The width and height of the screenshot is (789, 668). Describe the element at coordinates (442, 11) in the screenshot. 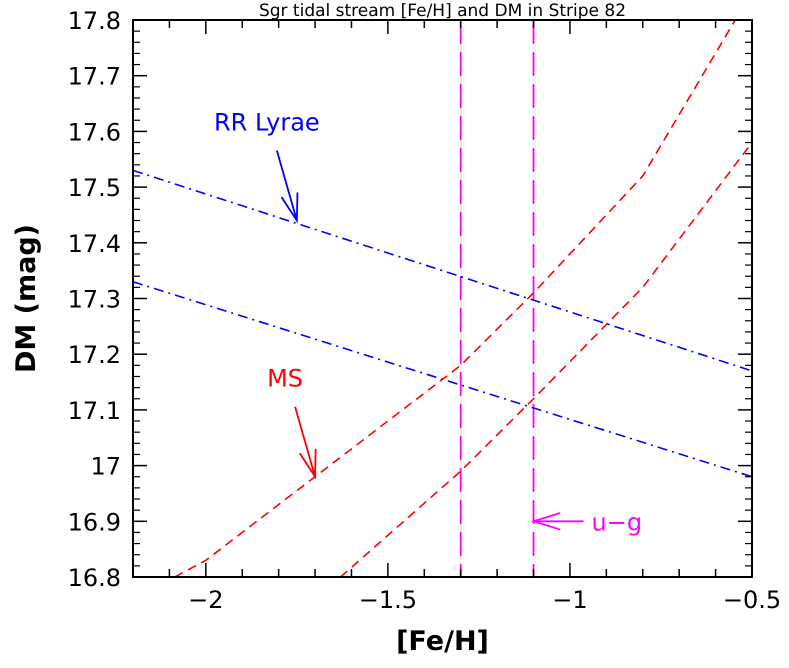

I see `chart-title: Sgr tidal stream [Fe/H] and DM in Stripe 82` at that location.